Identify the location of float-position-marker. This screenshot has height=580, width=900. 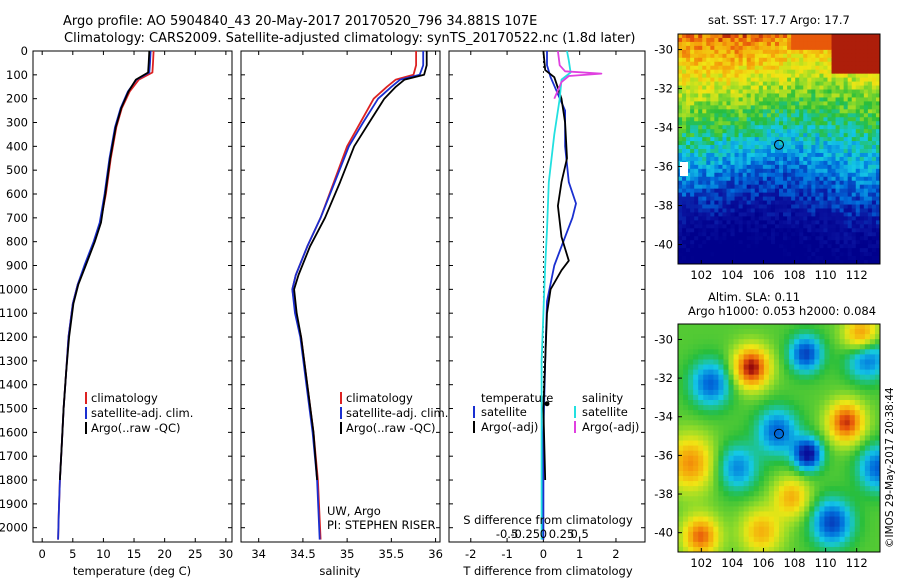
(779, 144).